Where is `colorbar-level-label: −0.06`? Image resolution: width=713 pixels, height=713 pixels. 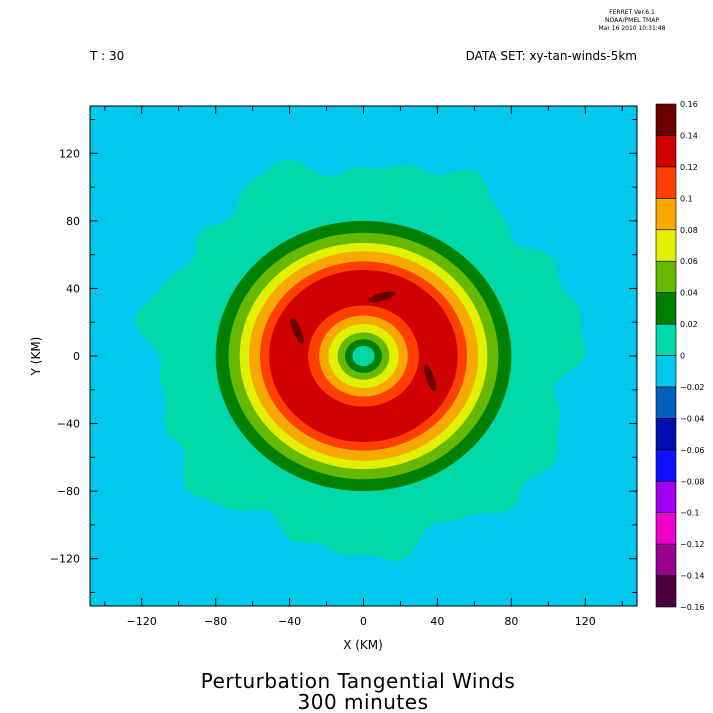
colorbar-level-label: −0.06 is located at coordinates (692, 450).